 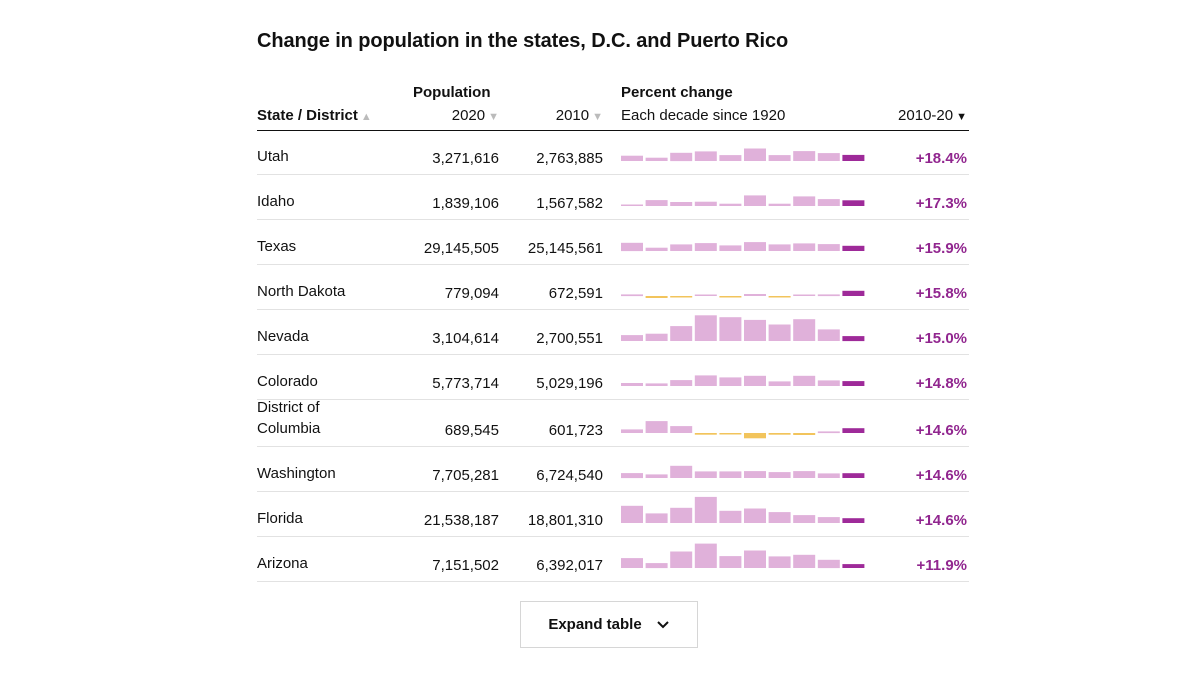 I want to click on population-2020: 3,271,616, so click(x=465, y=158).